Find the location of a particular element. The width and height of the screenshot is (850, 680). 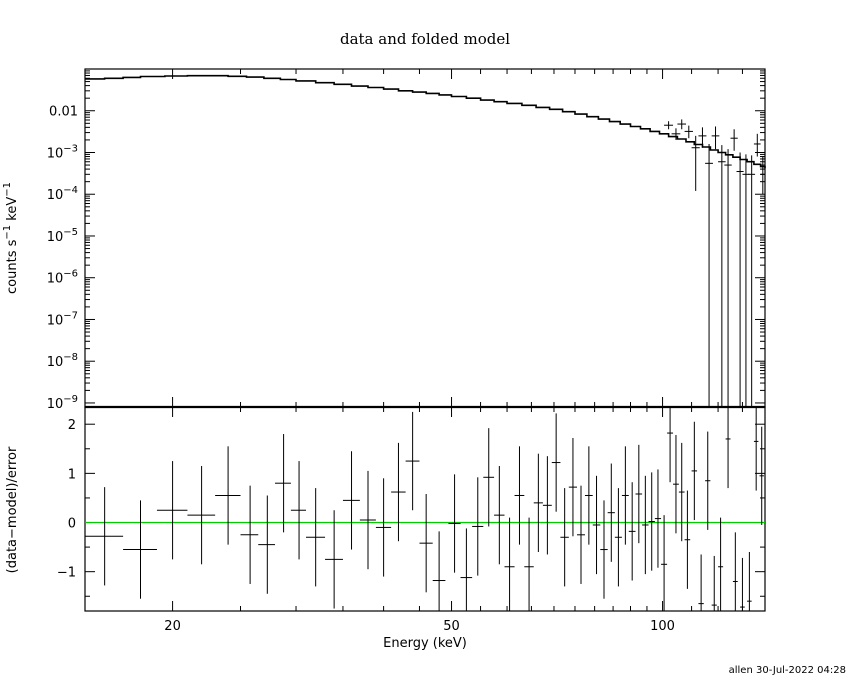

y-tick-label: 0 is located at coordinates (72, 524).